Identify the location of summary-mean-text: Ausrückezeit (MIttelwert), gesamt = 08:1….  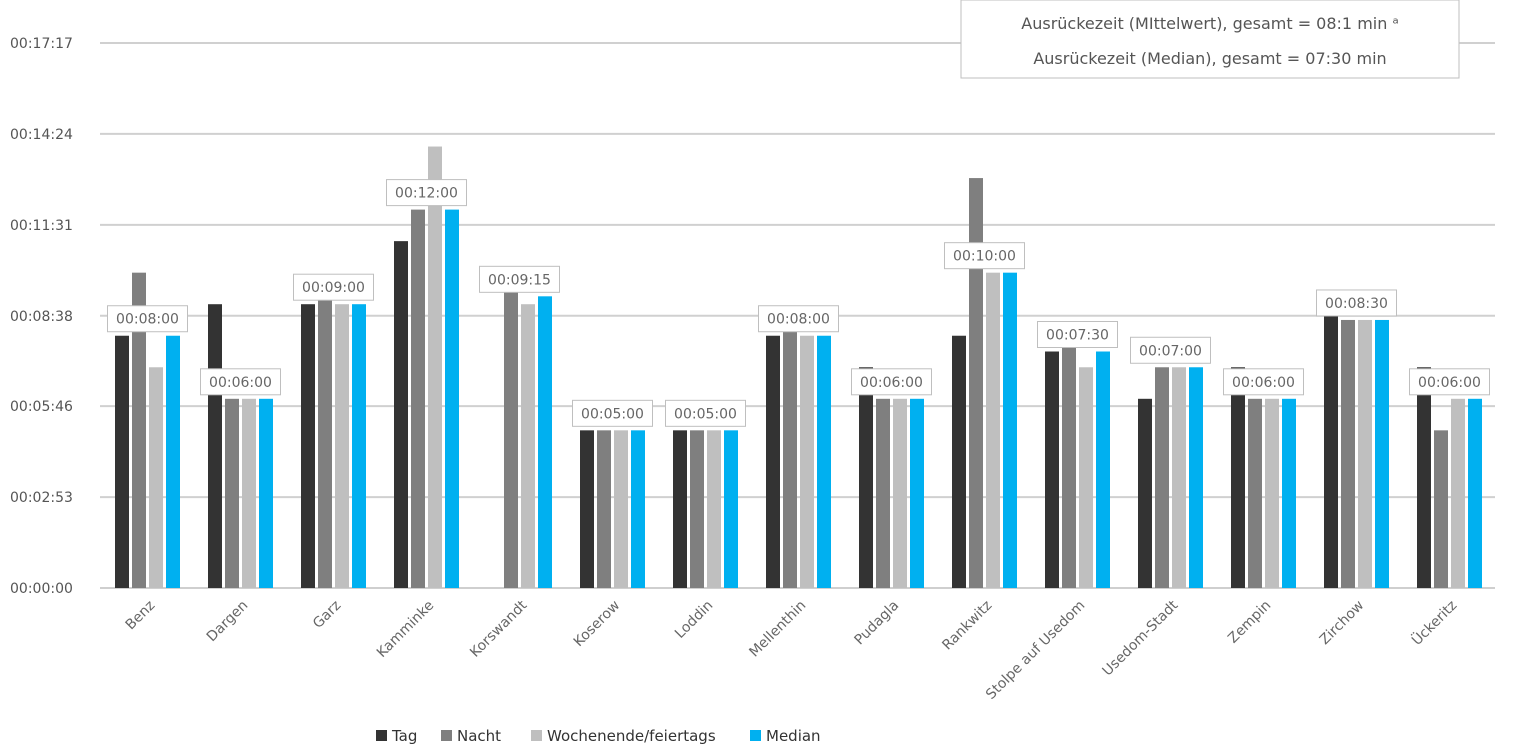
(1209, 23).